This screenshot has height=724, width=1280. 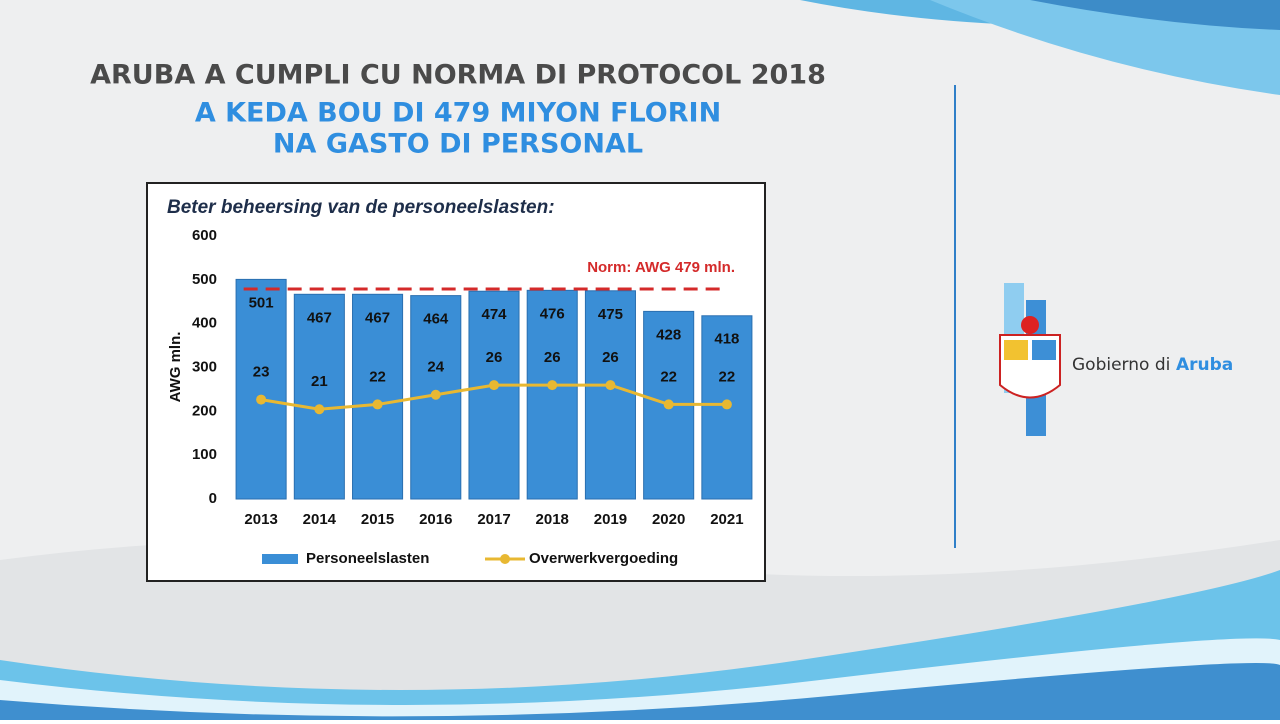 I want to click on slide-title: ARUBA A CUMPLI CU NORMA DI PROTOCOL 2018, so click(x=458, y=75).